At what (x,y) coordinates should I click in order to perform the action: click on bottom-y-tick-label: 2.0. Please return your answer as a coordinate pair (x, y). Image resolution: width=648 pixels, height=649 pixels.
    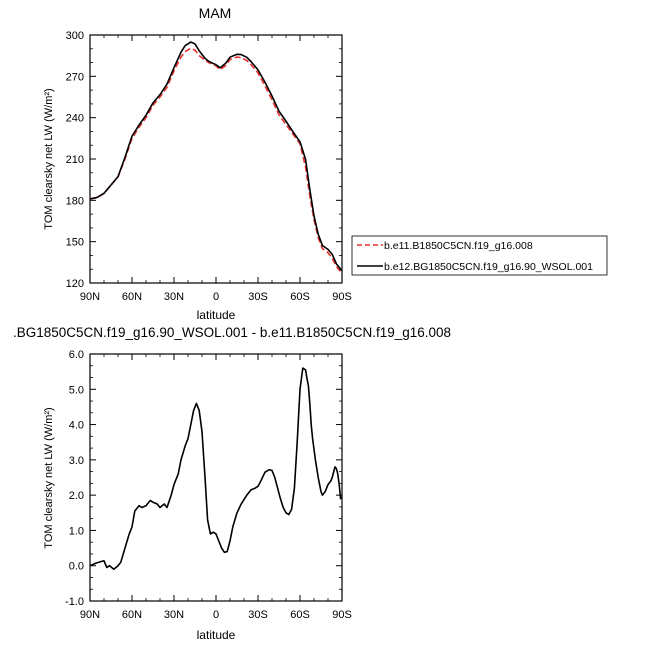
    Looking at the image, I should click on (76, 496).